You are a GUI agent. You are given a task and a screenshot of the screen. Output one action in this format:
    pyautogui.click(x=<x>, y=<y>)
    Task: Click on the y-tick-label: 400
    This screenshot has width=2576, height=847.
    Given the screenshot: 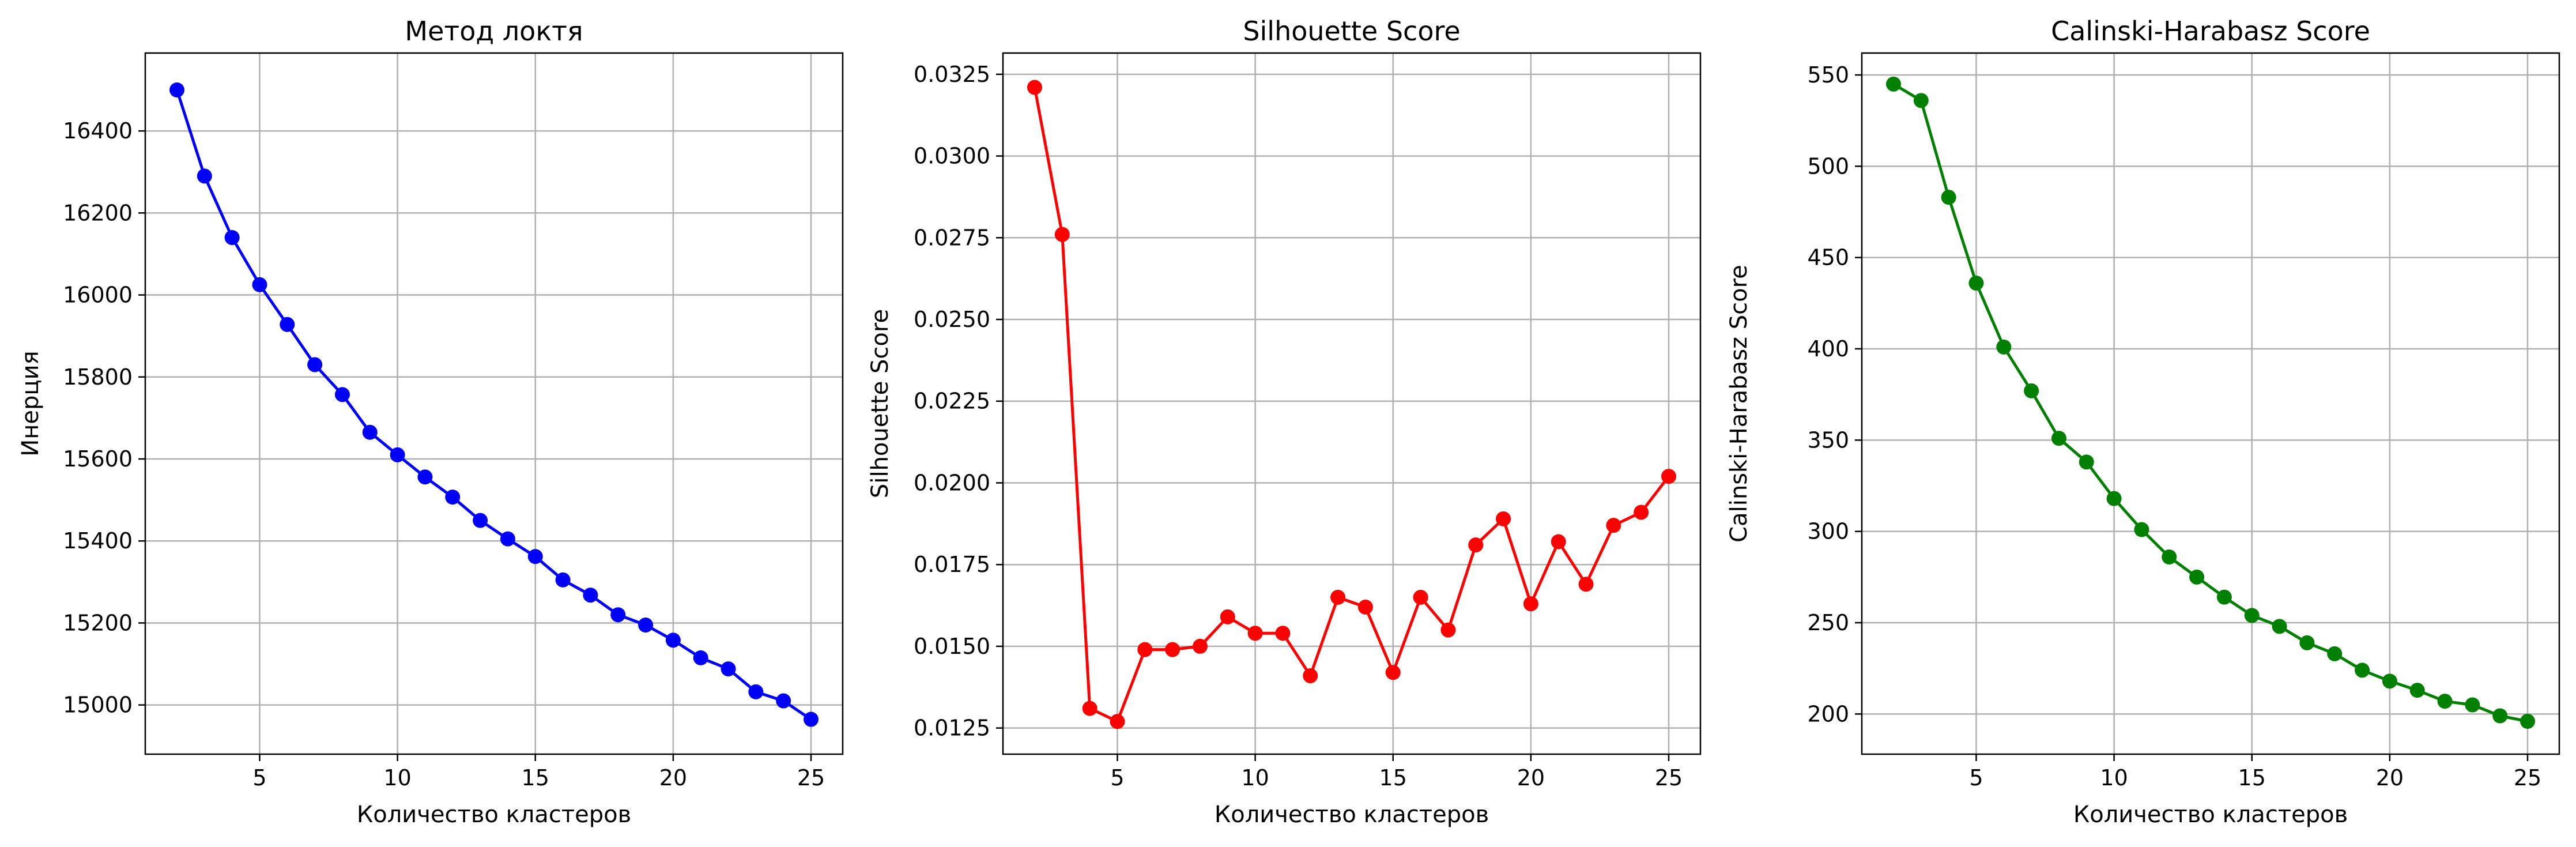 What is the action you would take?
    pyautogui.click(x=1828, y=349)
    